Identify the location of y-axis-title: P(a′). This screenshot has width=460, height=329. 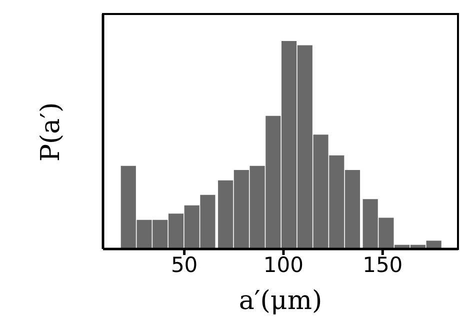
(51, 132).